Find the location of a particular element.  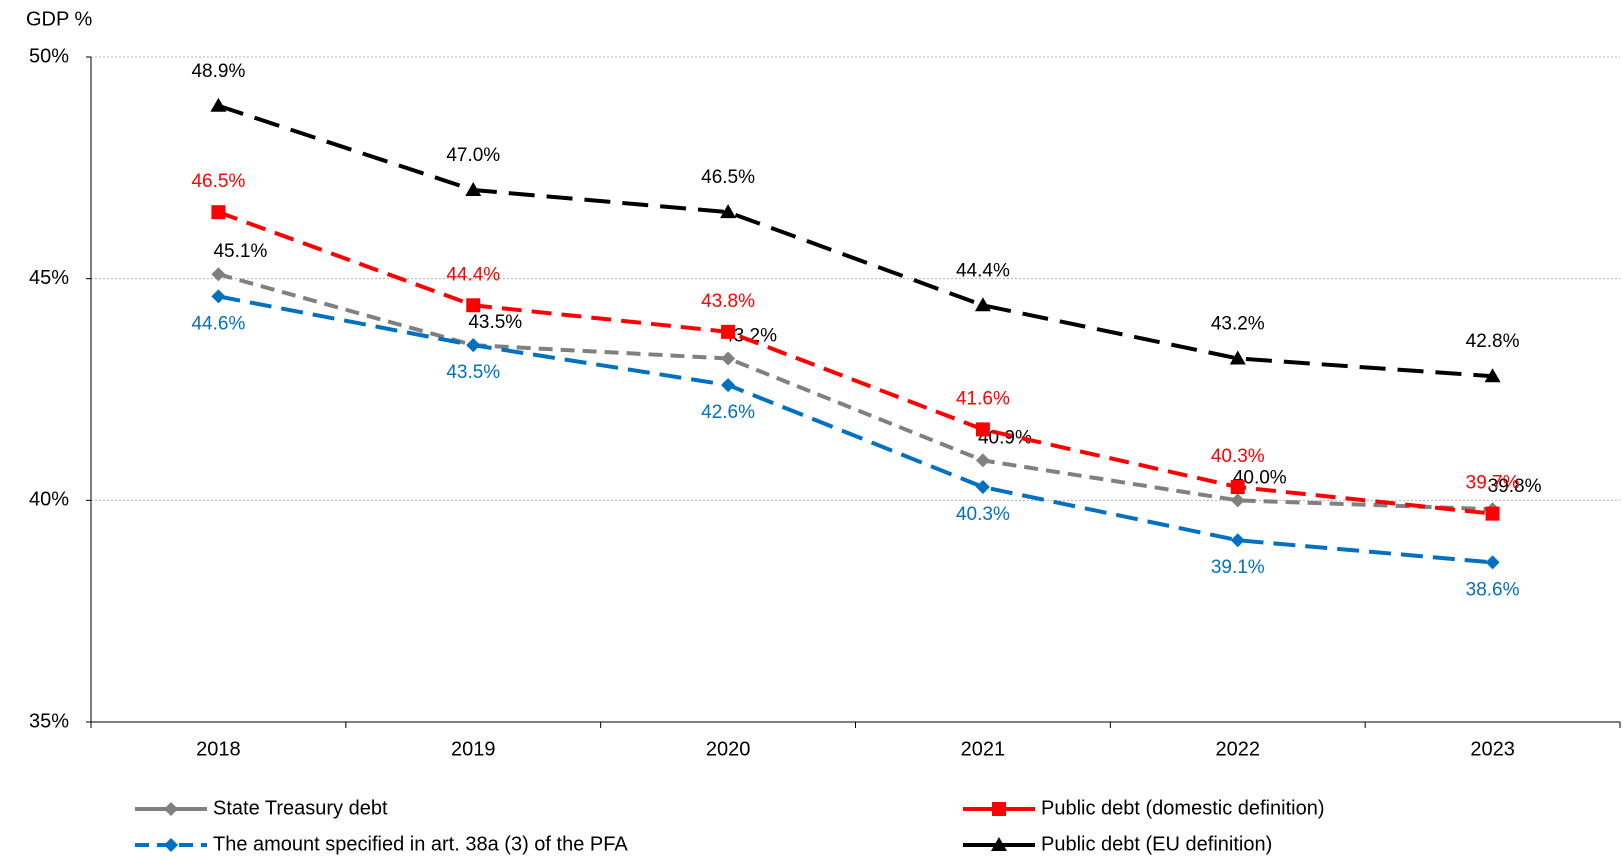

value-label: 38.6% is located at coordinates (1493, 589).